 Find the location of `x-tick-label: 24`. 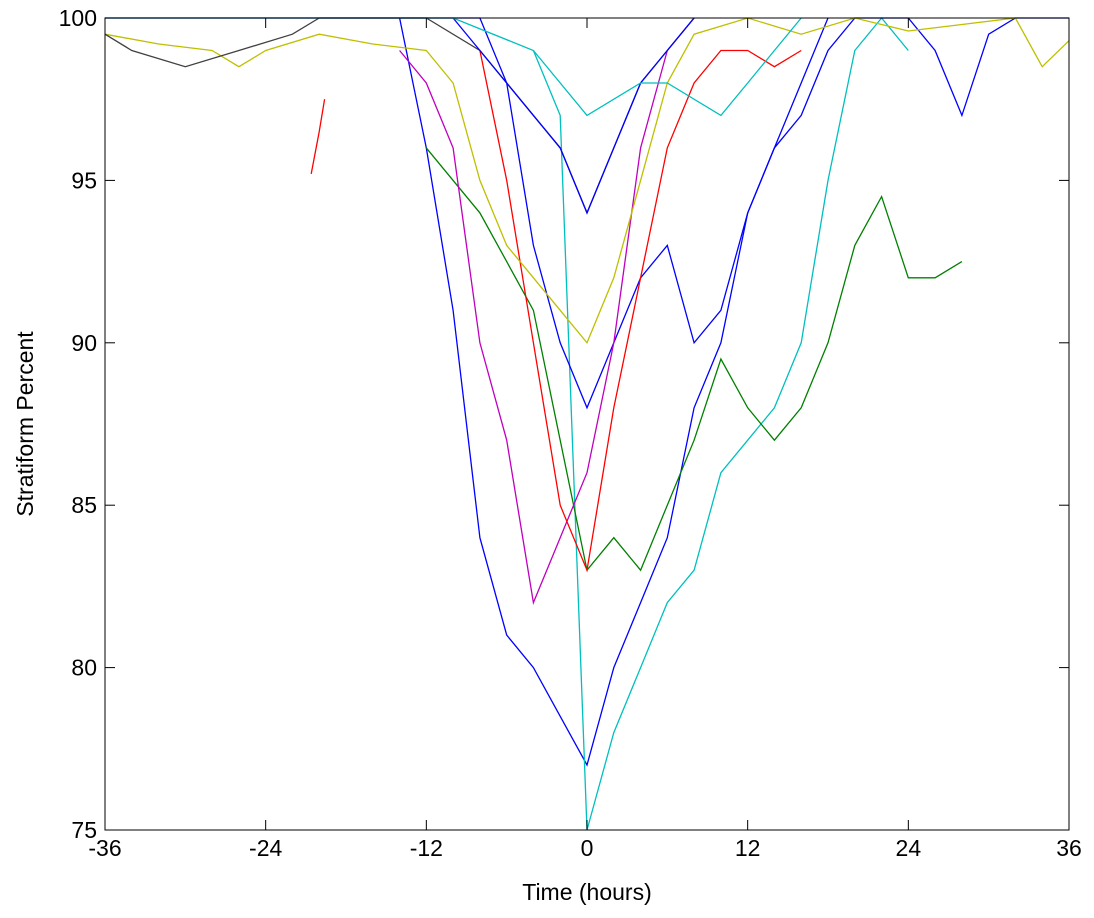

x-tick-label: 24 is located at coordinates (909, 848).